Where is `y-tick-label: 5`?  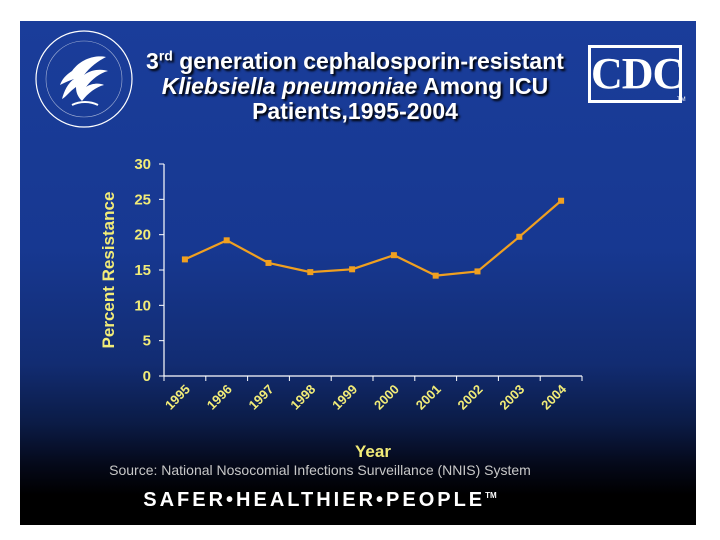 y-tick-label: 5 is located at coordinates (147, 341).